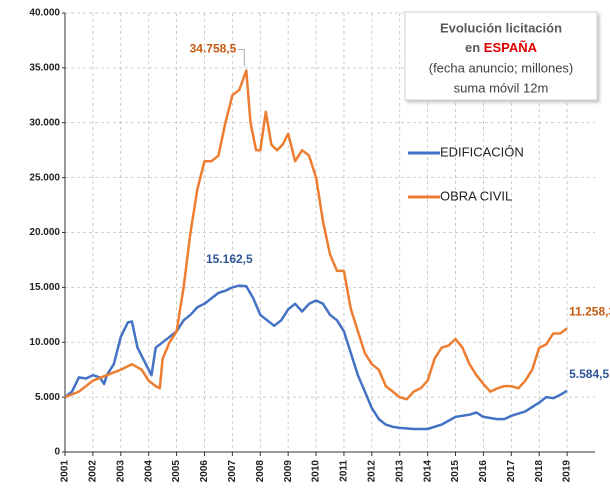 Image resolution: width=610 pixels, height=493 pixels. I want to click on chart-title: en, so click(472, 47).